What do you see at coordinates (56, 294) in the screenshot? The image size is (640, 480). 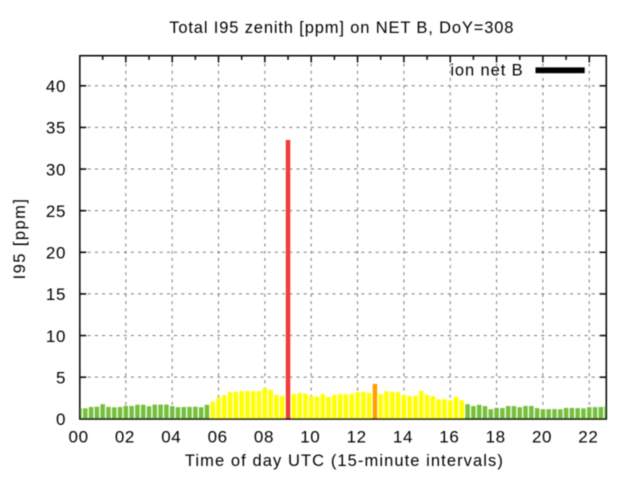 I see `svg-text: 15` at bounding box center [56, 294].